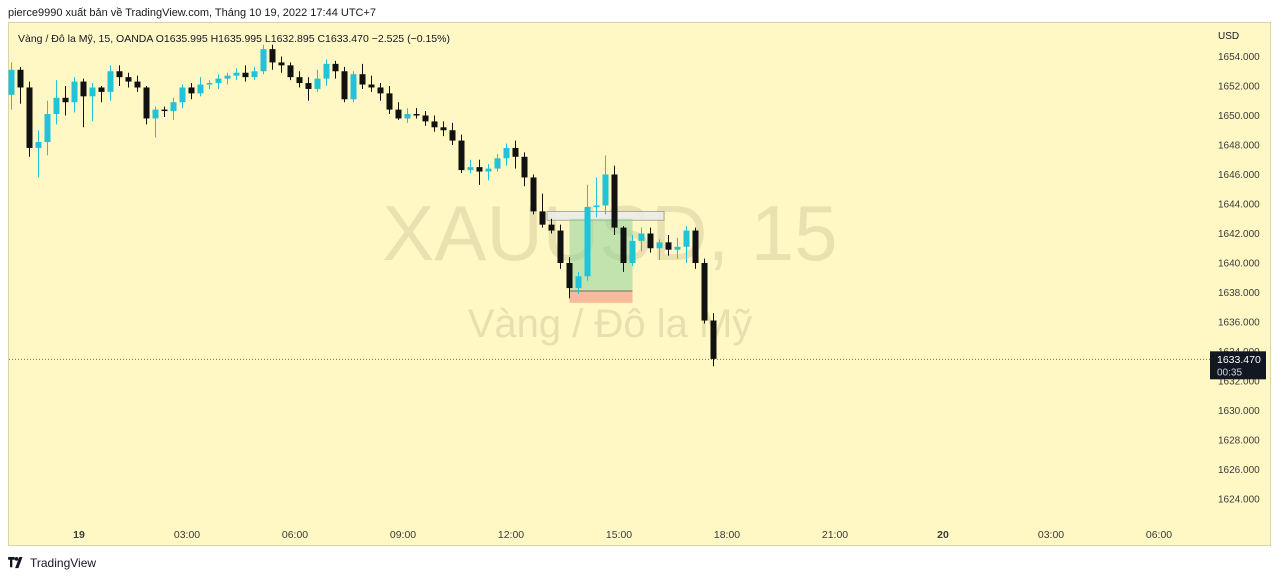  Describe the element at coordinates (63, 563) in the screenshot. I see `tradingview-logo-text: TradingView` at that location.